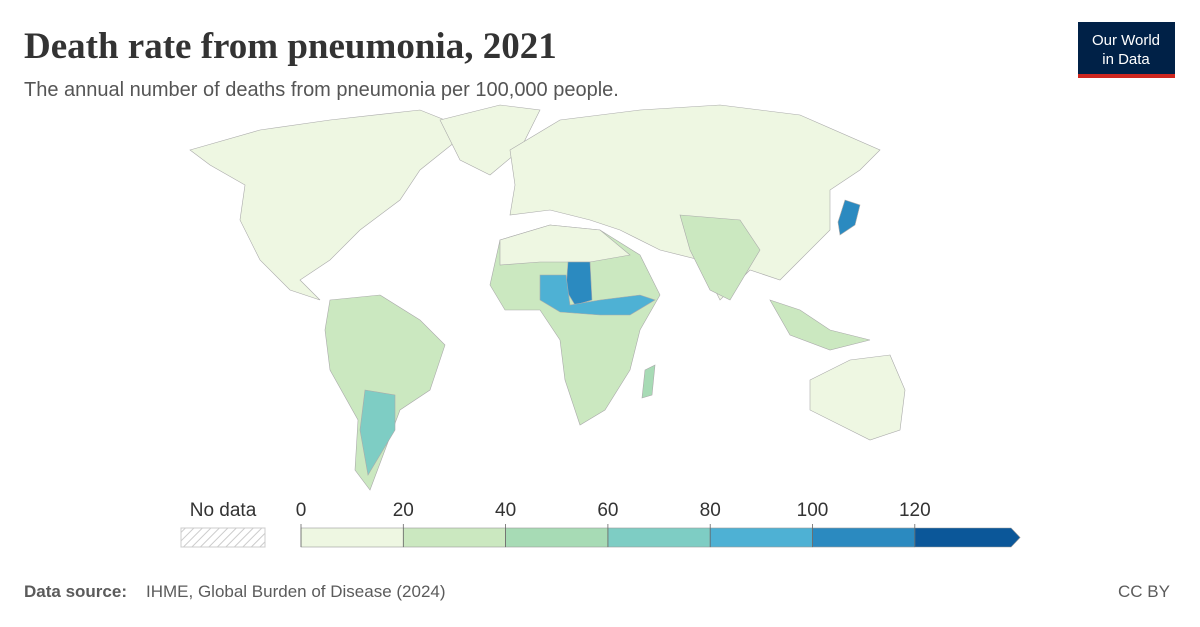 This screenshot has width=1200, height=627. What do you see at coordinates (1126, 76) in the screenshot?
I see `logo-bar` at bounding box center [1126, 76].